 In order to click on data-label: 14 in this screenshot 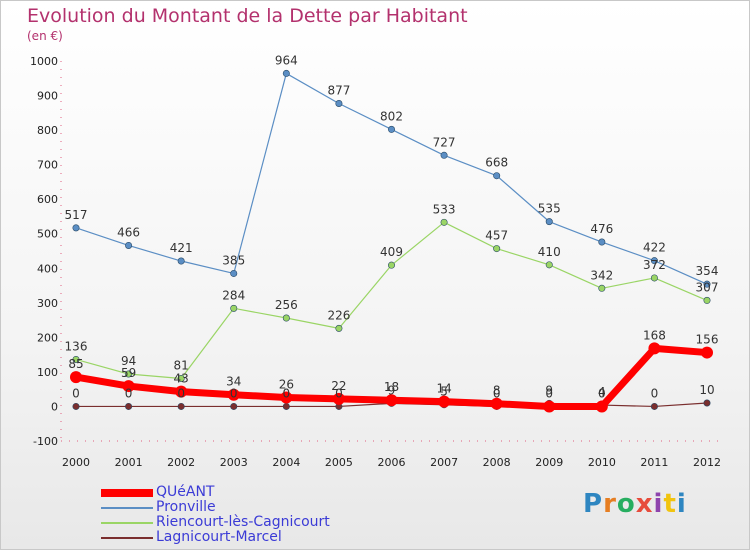, I will do `click(443, 389)`.